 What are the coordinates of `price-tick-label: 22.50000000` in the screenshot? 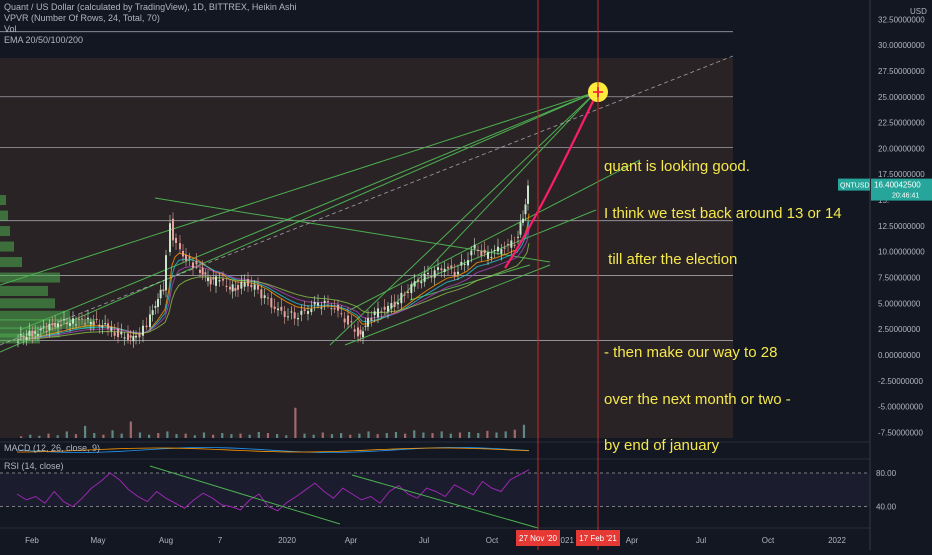 It's located at (901, 123).